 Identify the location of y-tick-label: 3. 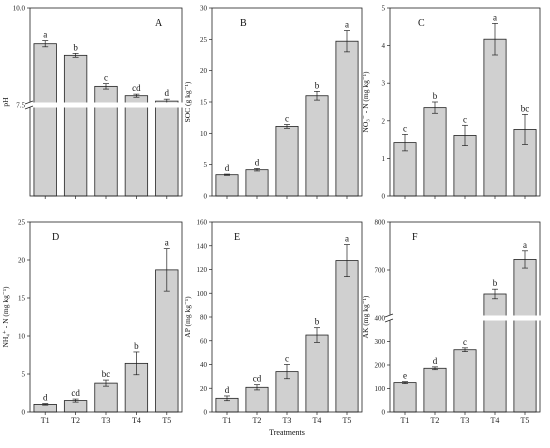
(384, 84).